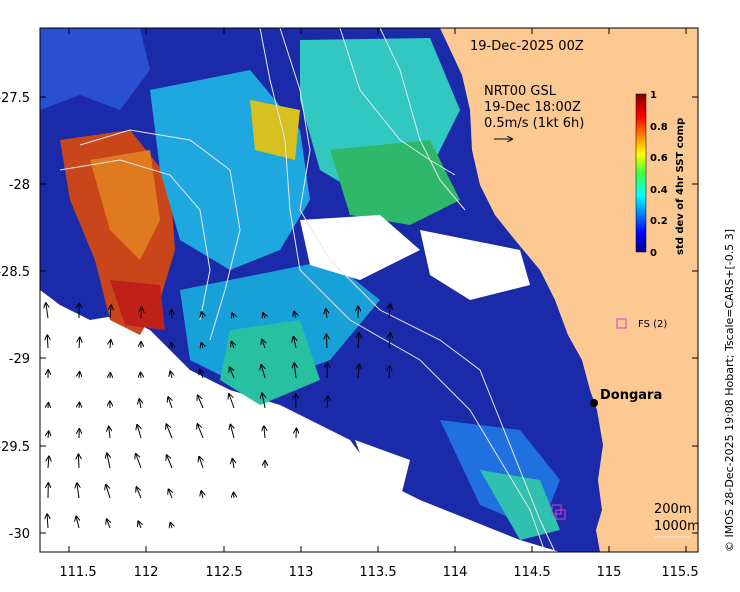 Image resolution: width=740 pixels, height=592 pixels. What do you see at coordinates (594, 403) in the screenshot?
I see `dongara-marker` at bounding box center [594, 403].